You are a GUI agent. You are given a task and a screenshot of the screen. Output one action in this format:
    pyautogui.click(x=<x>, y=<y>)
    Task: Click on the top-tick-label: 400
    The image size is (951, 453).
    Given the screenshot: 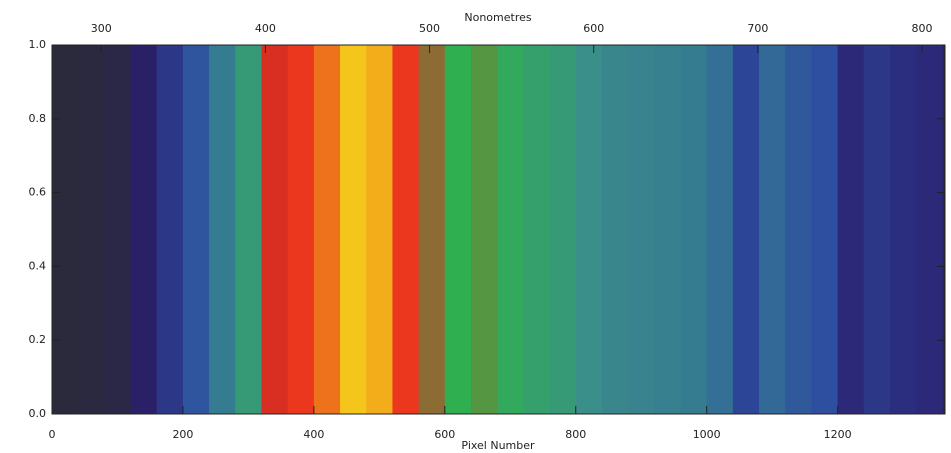 What is the action you would take?
    pyautogui.click(x=265, y=28)
    